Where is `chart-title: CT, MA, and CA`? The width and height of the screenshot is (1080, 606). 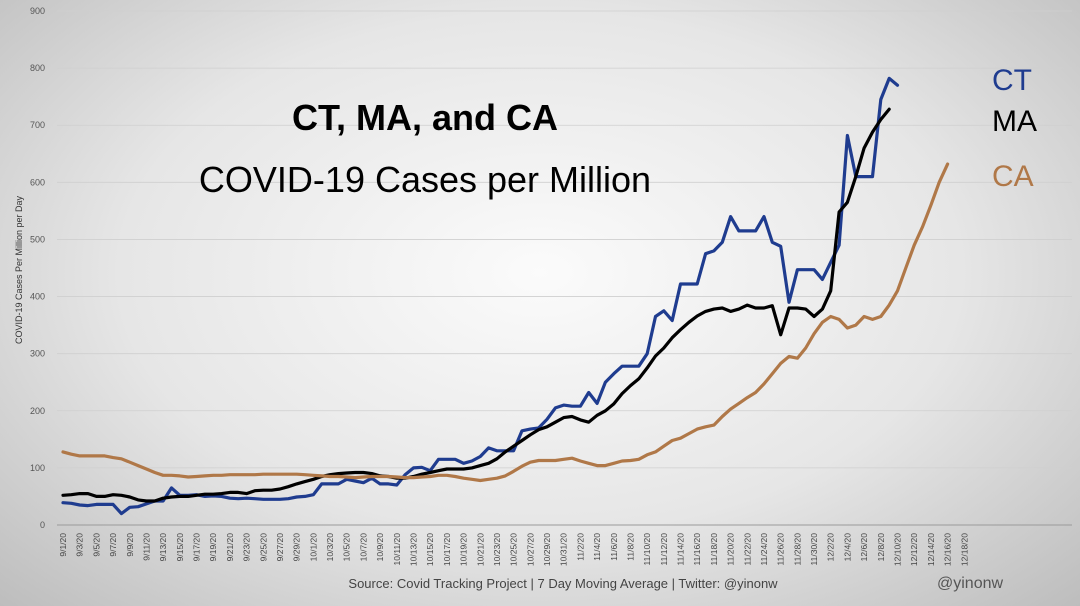 chart-title: CT, MA, and CA is located at coordinates (425, 117).